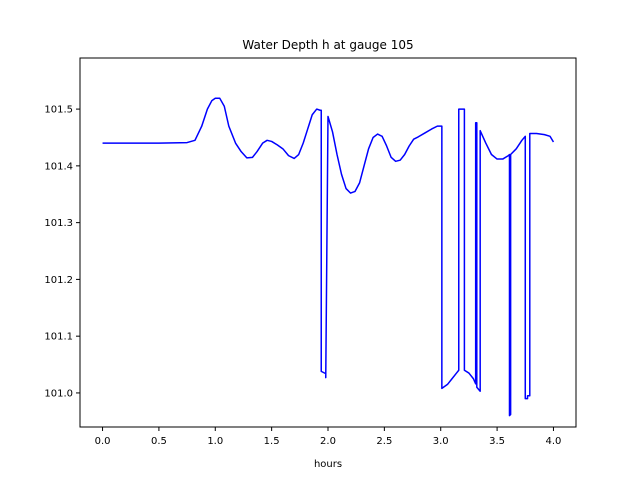  I want to click on y-tick-label-0: 101.0, so click(58, 393).